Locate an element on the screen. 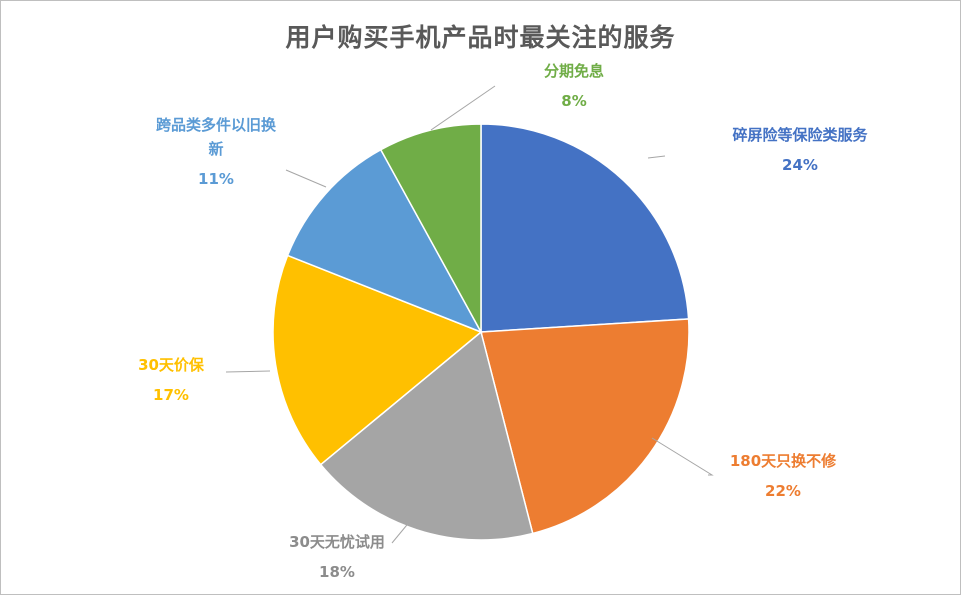  slice-value-label: 24% is located at coordinates (800, 165).